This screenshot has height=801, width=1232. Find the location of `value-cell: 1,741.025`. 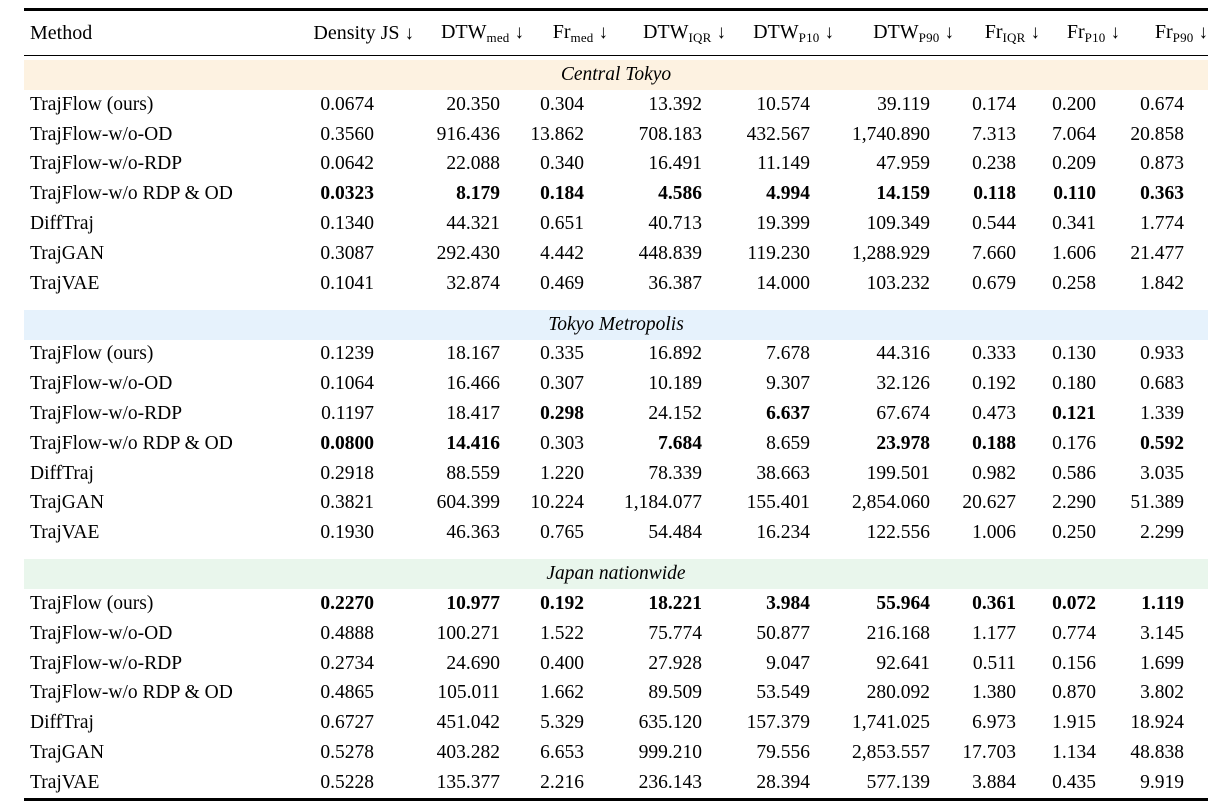

value-cell: 1,741.025 is located at coordinates (891, 723).